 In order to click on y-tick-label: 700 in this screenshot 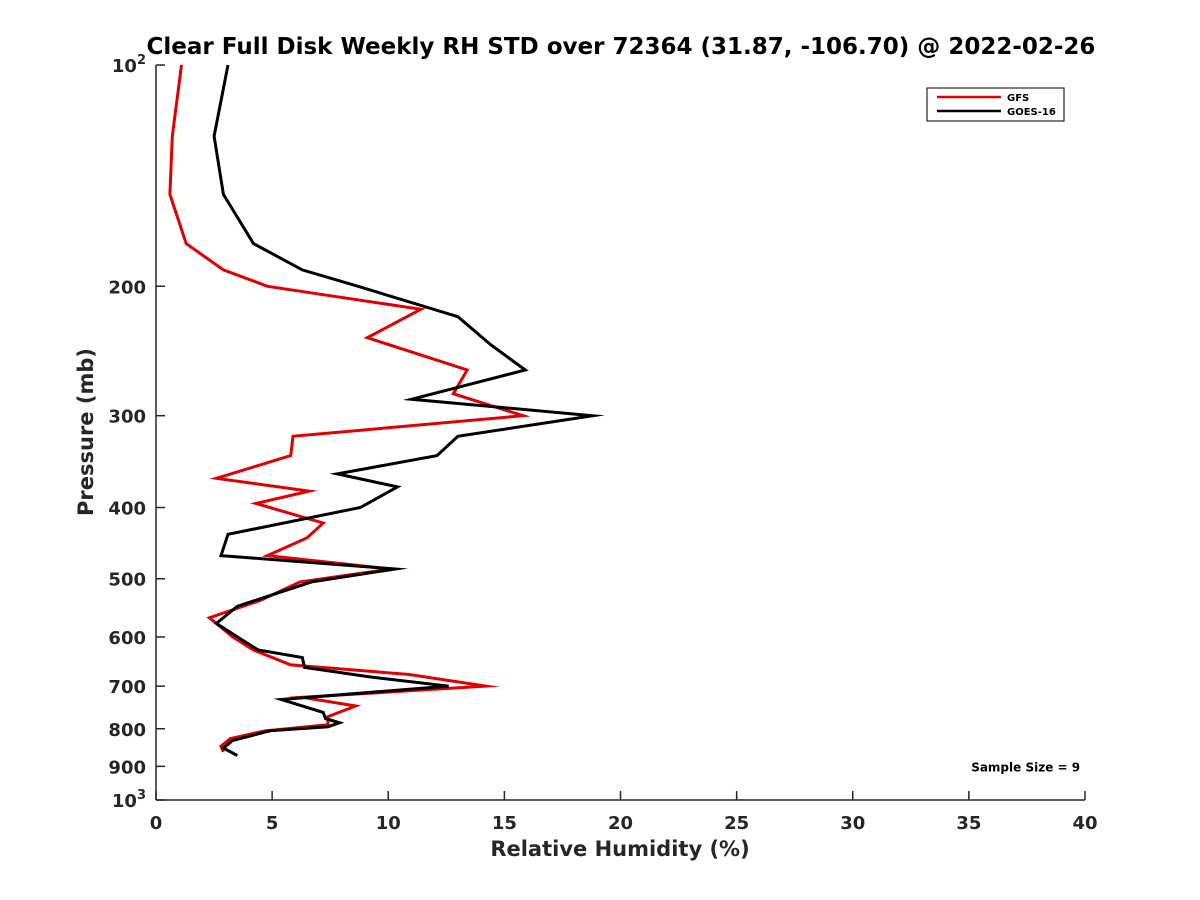, I will do `click(127, 687)`.